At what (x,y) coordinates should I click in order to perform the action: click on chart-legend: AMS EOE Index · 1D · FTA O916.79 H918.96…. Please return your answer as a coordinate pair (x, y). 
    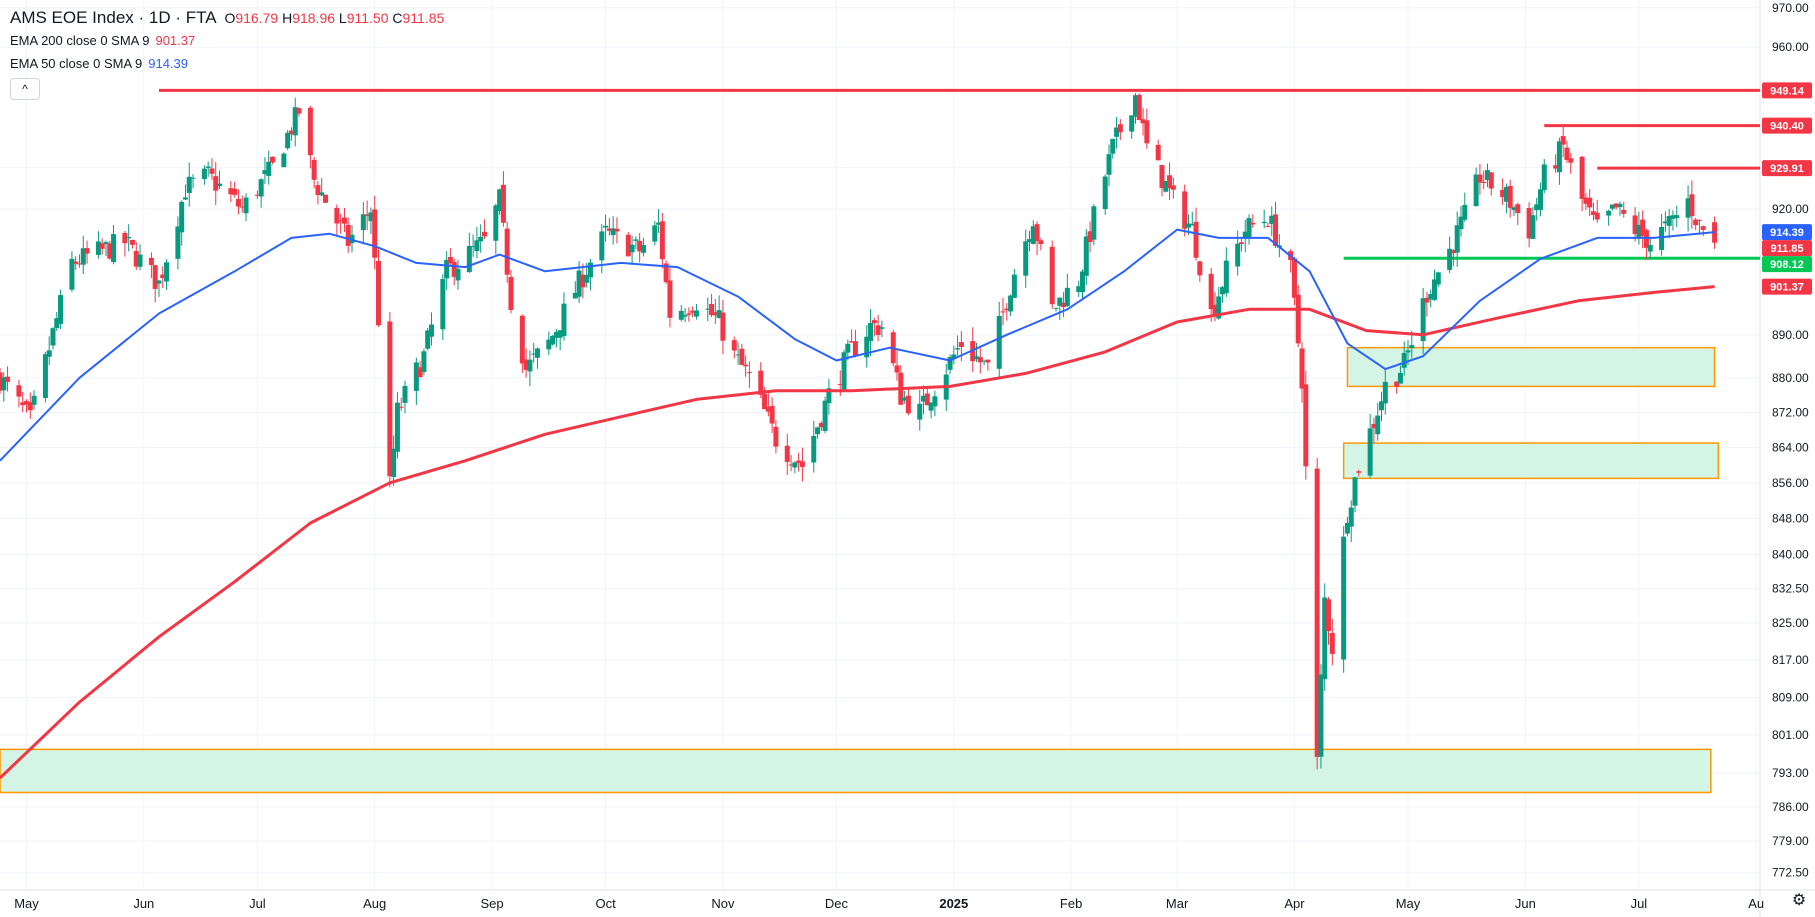
    Looking at the image, I should click on (227, 40).